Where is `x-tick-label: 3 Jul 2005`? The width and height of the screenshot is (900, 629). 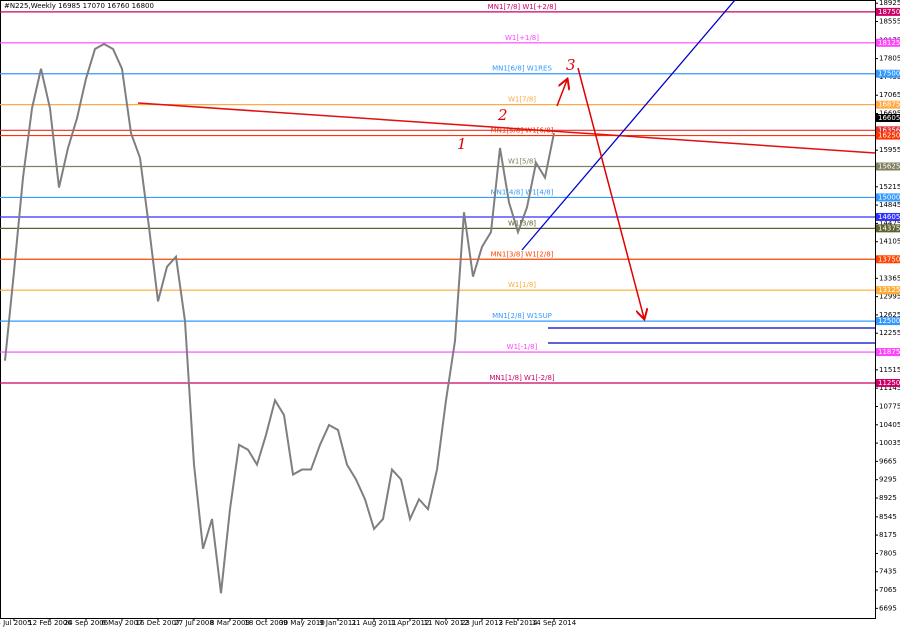
x-tick-label: 3 Jul 2005 is located at coordinates (16, 623).